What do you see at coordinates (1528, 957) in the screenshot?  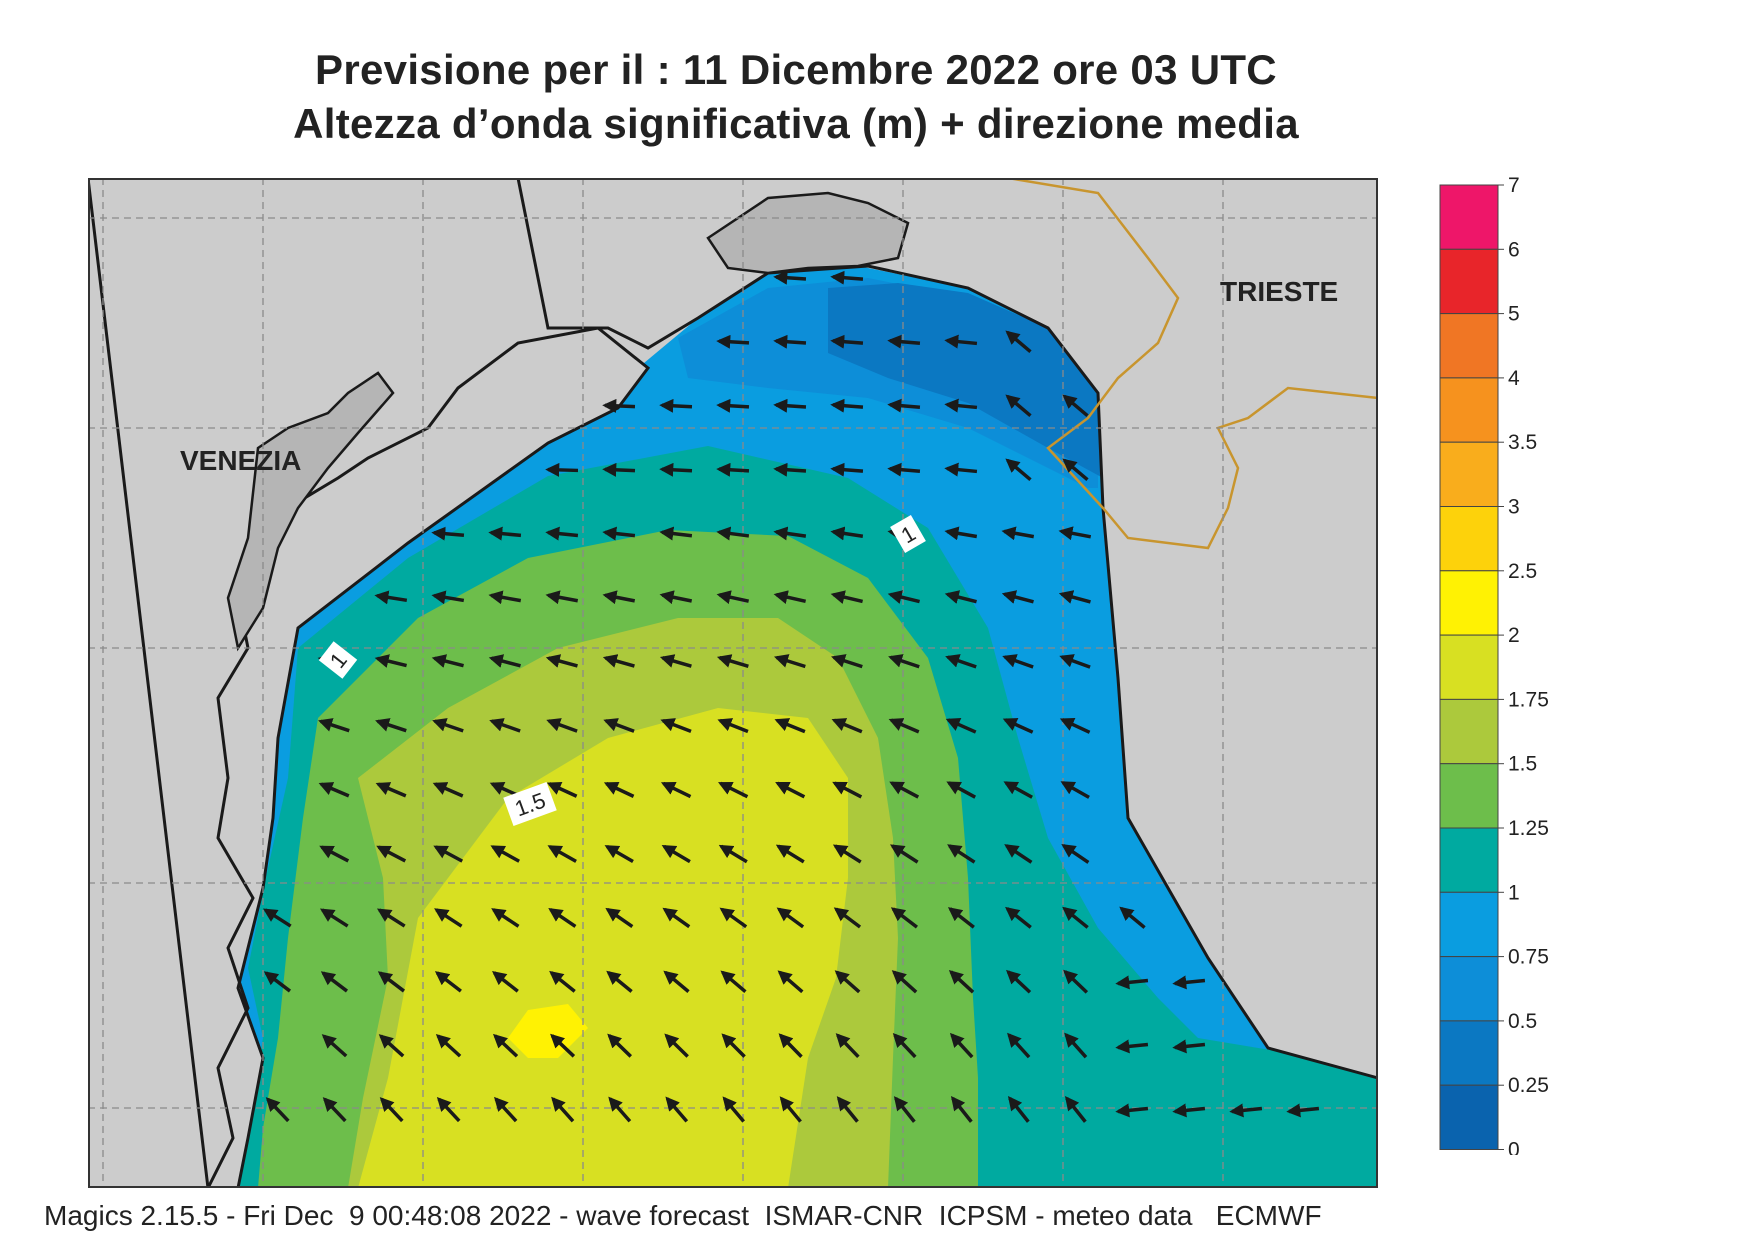 I see `colour-scale-tick-label: 0.75` at bounding box center [1528, 957].